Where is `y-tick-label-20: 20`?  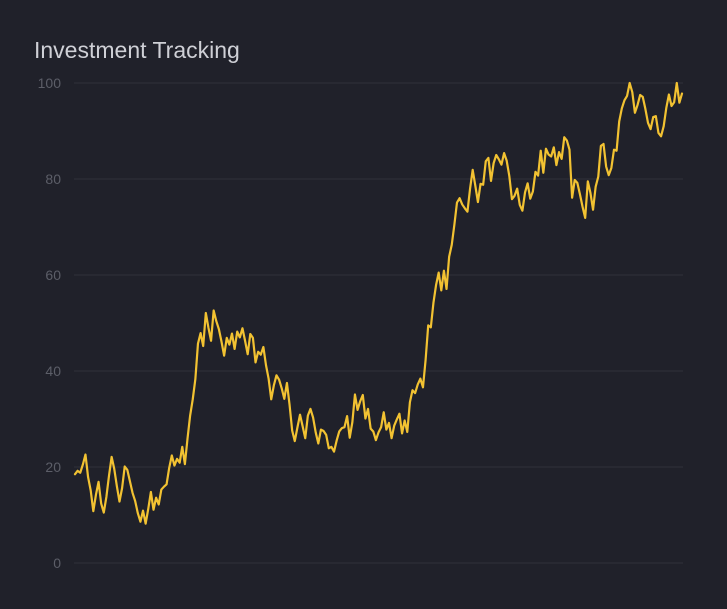
y-tick-label-20: 20 is located at coordinates (53, 467).